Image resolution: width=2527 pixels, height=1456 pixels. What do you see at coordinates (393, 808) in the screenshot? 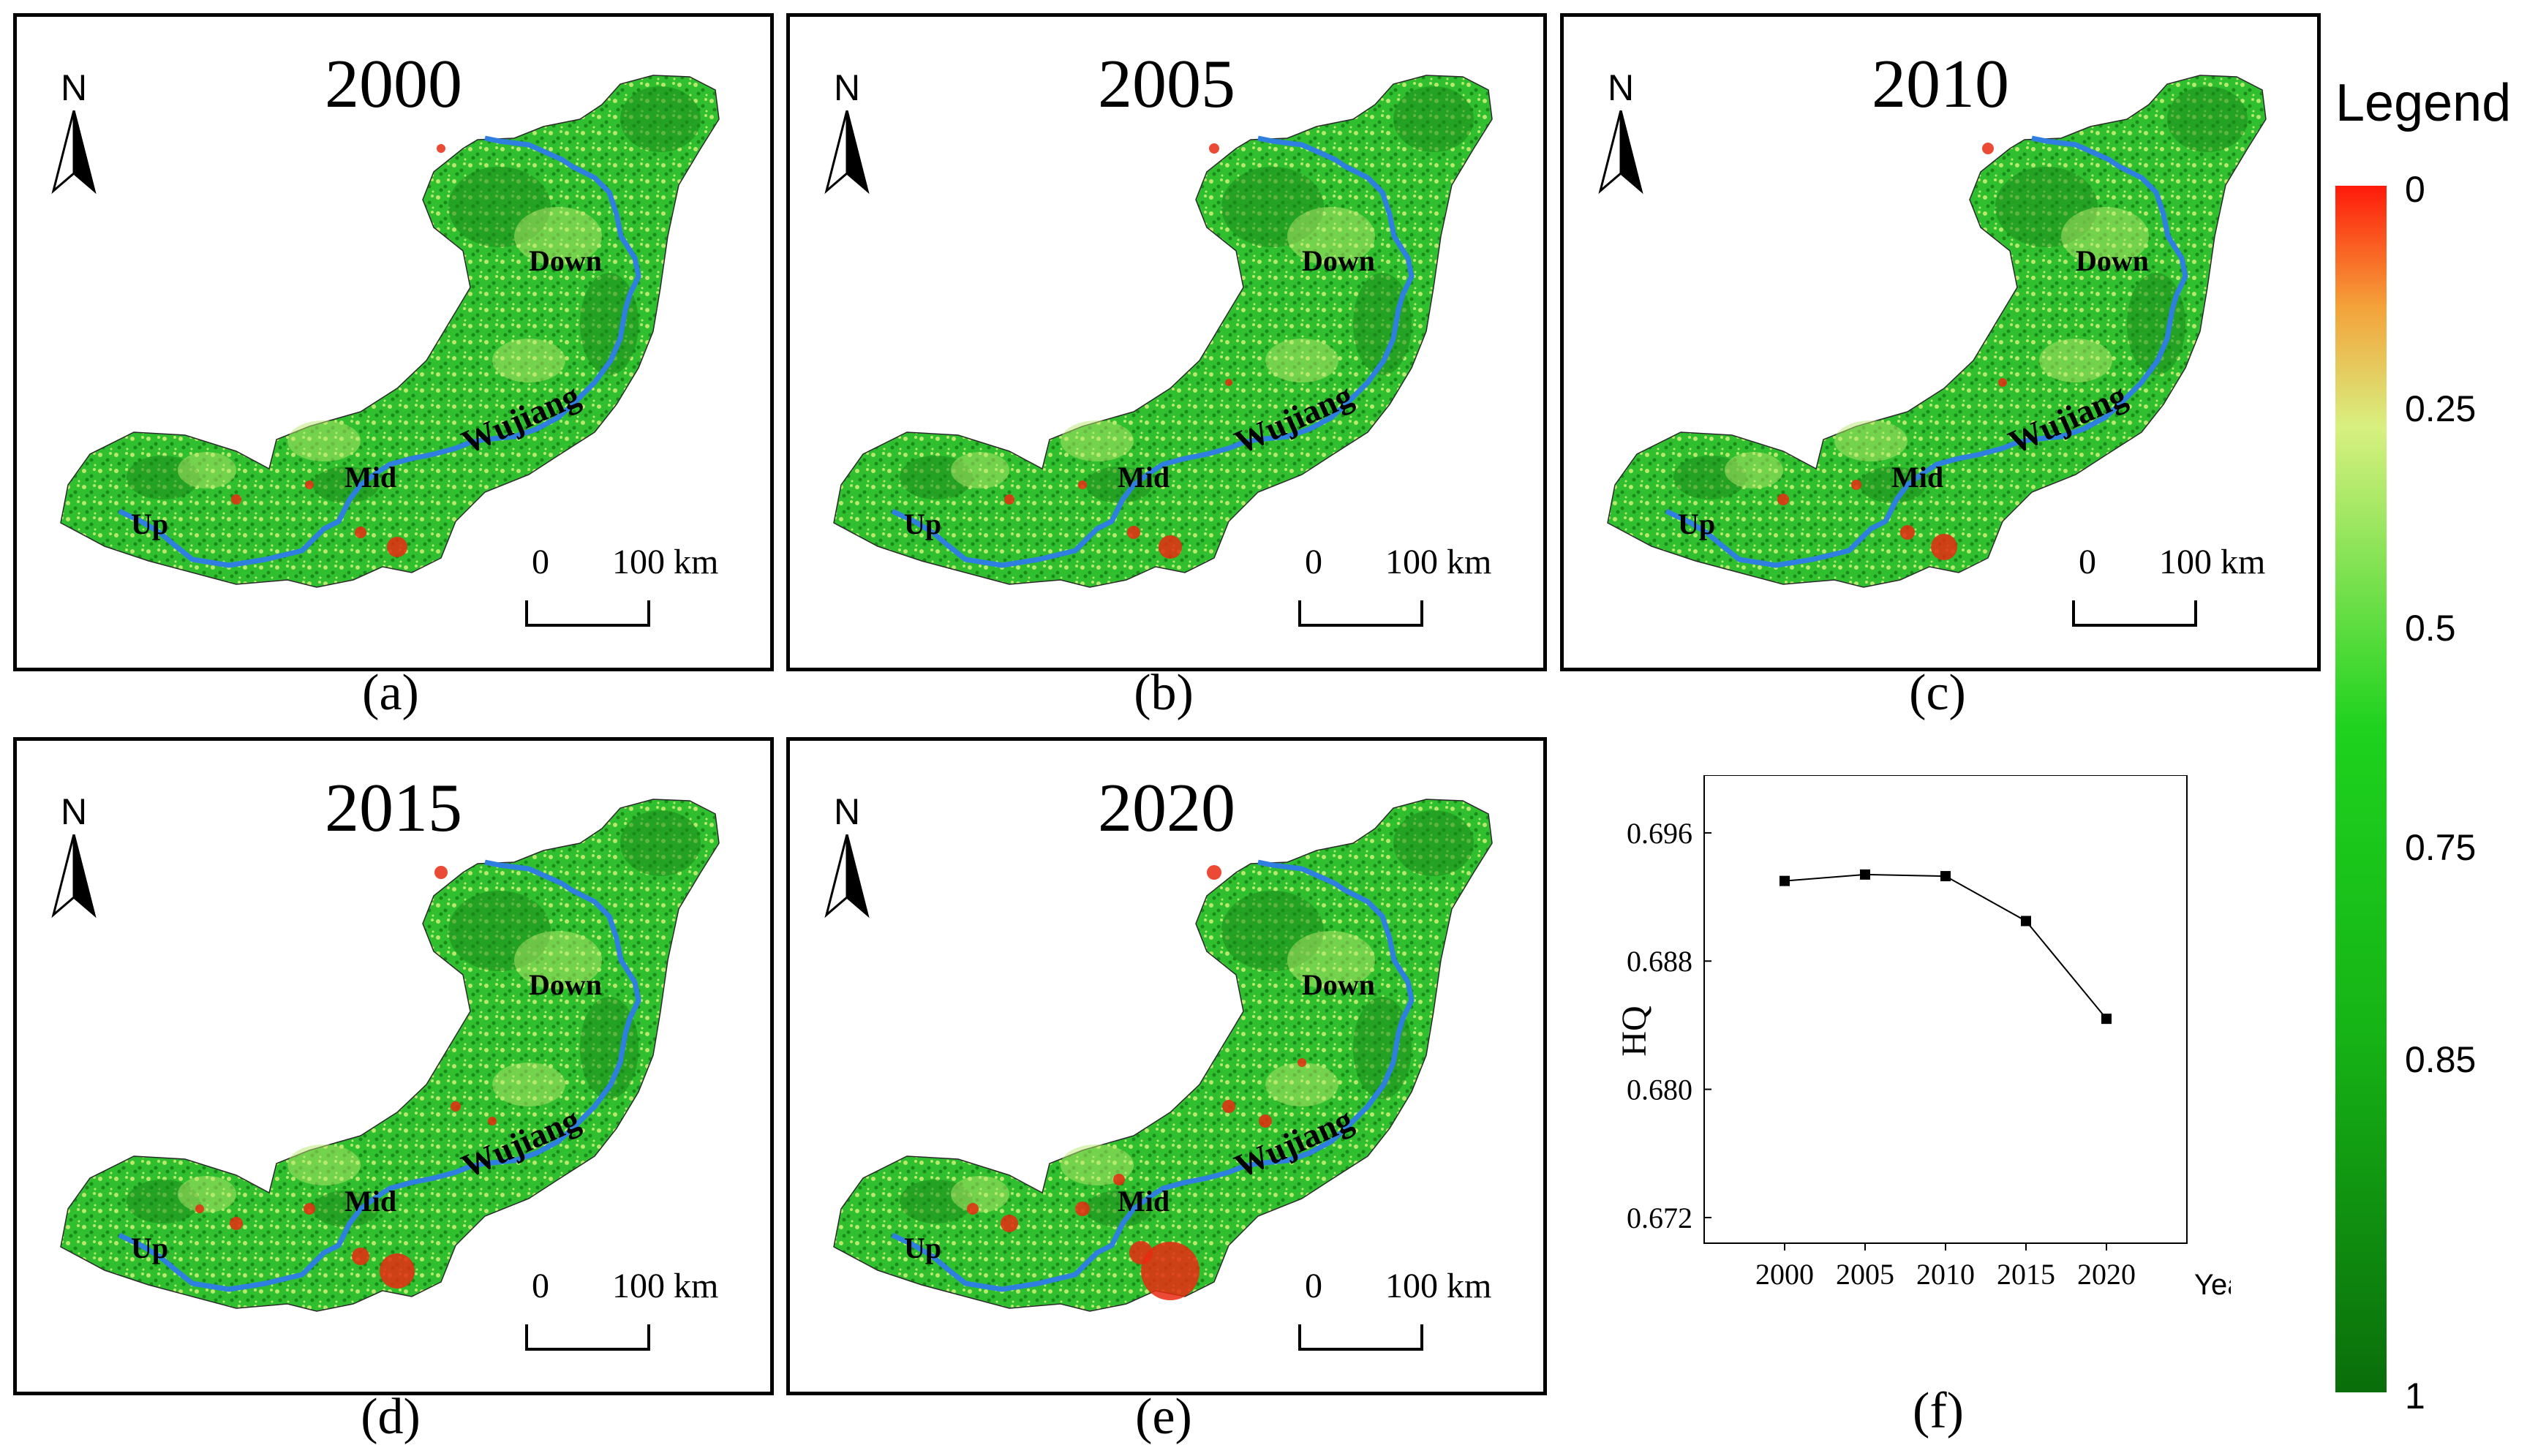
I see `panel-year-title: 2015` at bounding box center [393, 808].